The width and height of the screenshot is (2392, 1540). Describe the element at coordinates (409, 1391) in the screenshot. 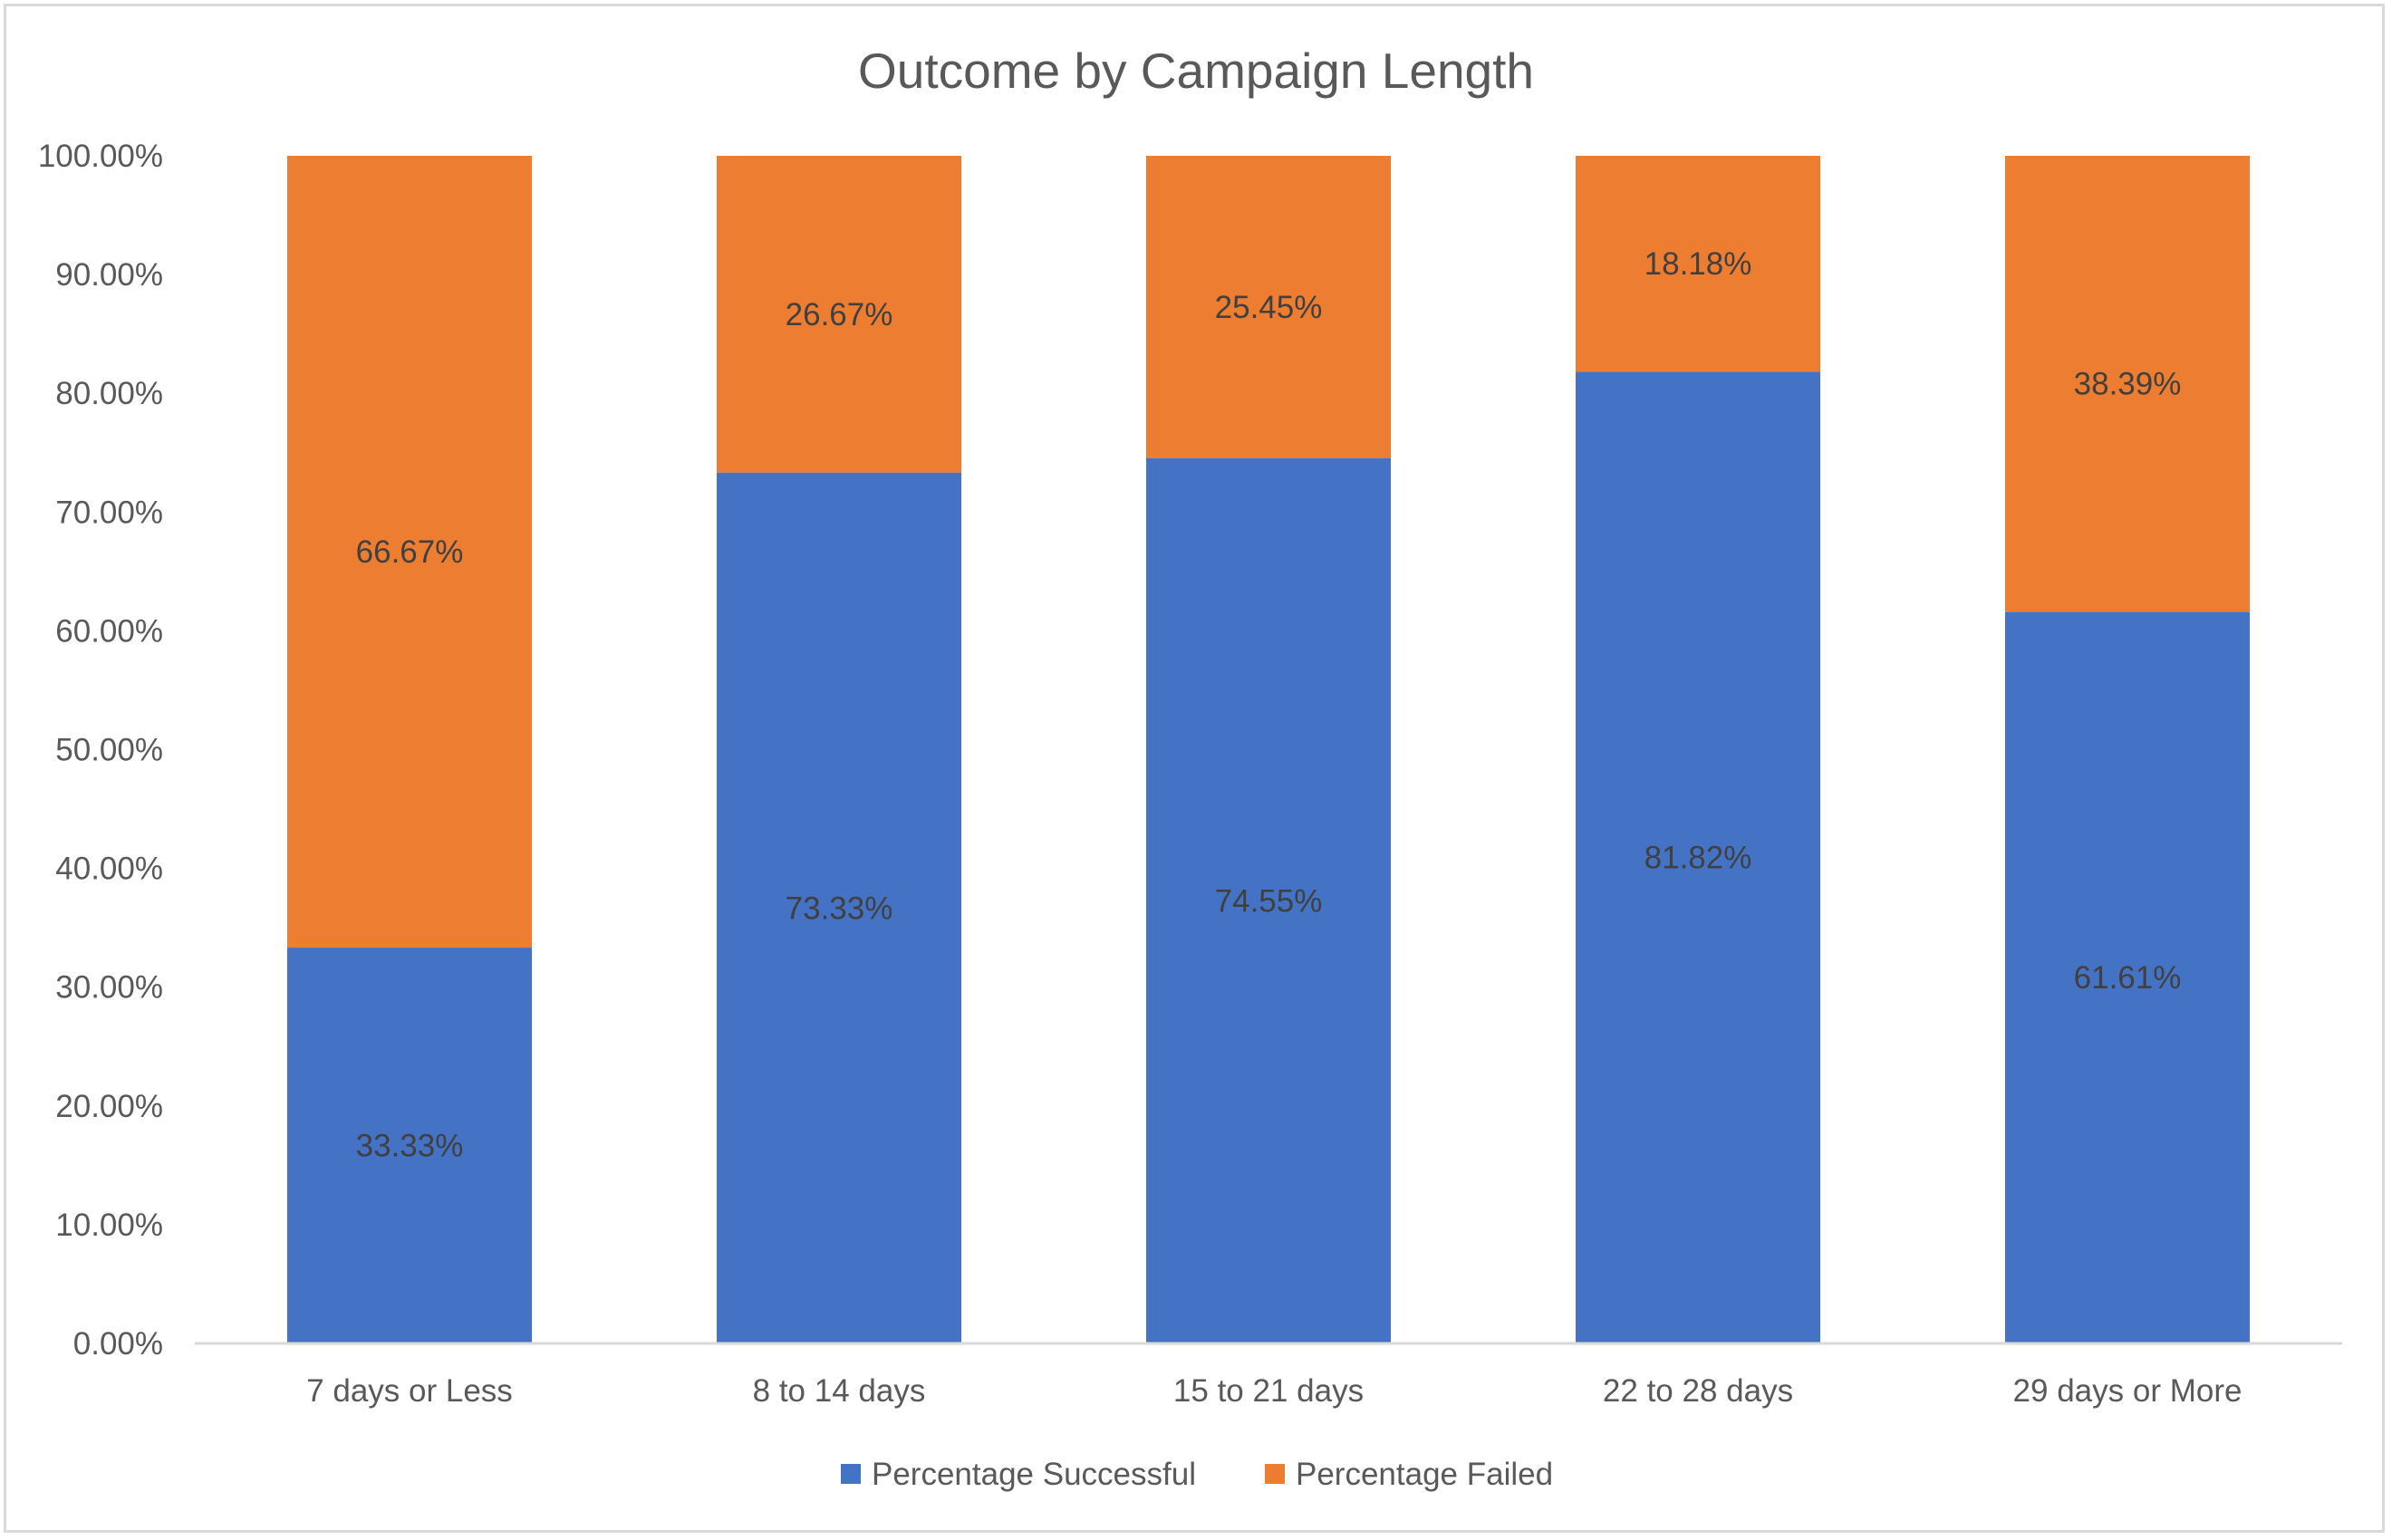

I see `x-category-label: 7 days or Less` at that location.